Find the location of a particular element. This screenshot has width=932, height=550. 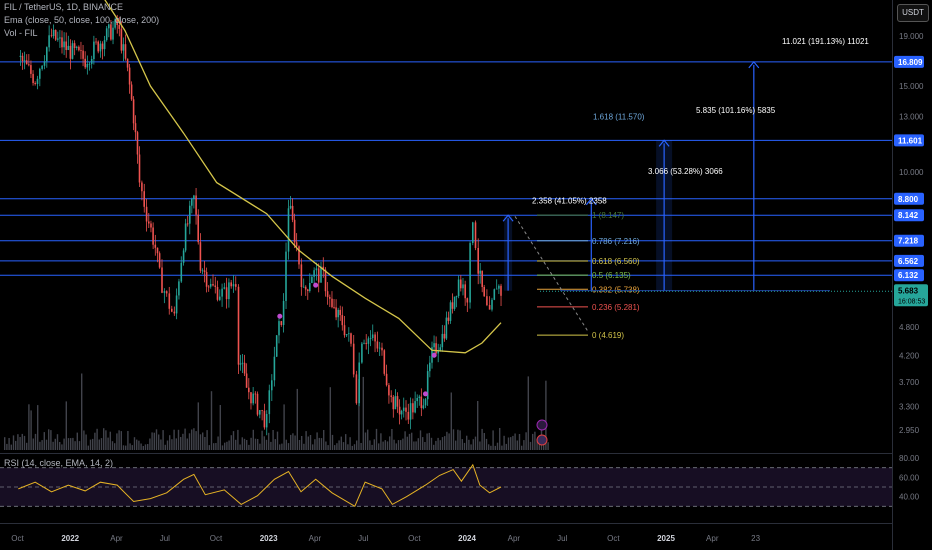

price-level-badge is located at coordinates (909, 260).